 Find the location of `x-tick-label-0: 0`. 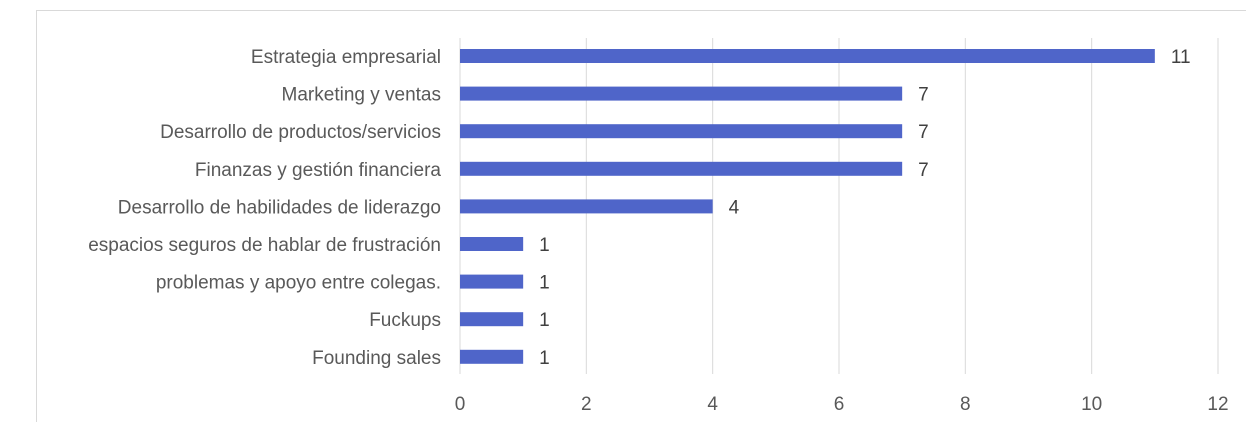

x-tick-label-0: 0 is located at coordinates (460, 404).